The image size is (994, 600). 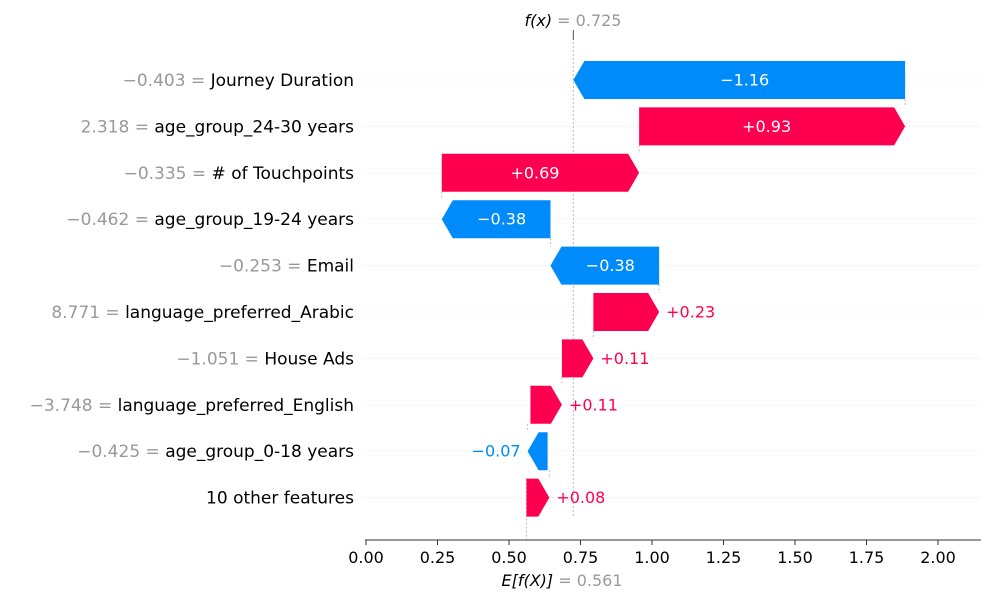 What do you see at coordinates (600, 580) in the screenshot?
I see `ex-value: 0.561` at bounding box center [600, 580].